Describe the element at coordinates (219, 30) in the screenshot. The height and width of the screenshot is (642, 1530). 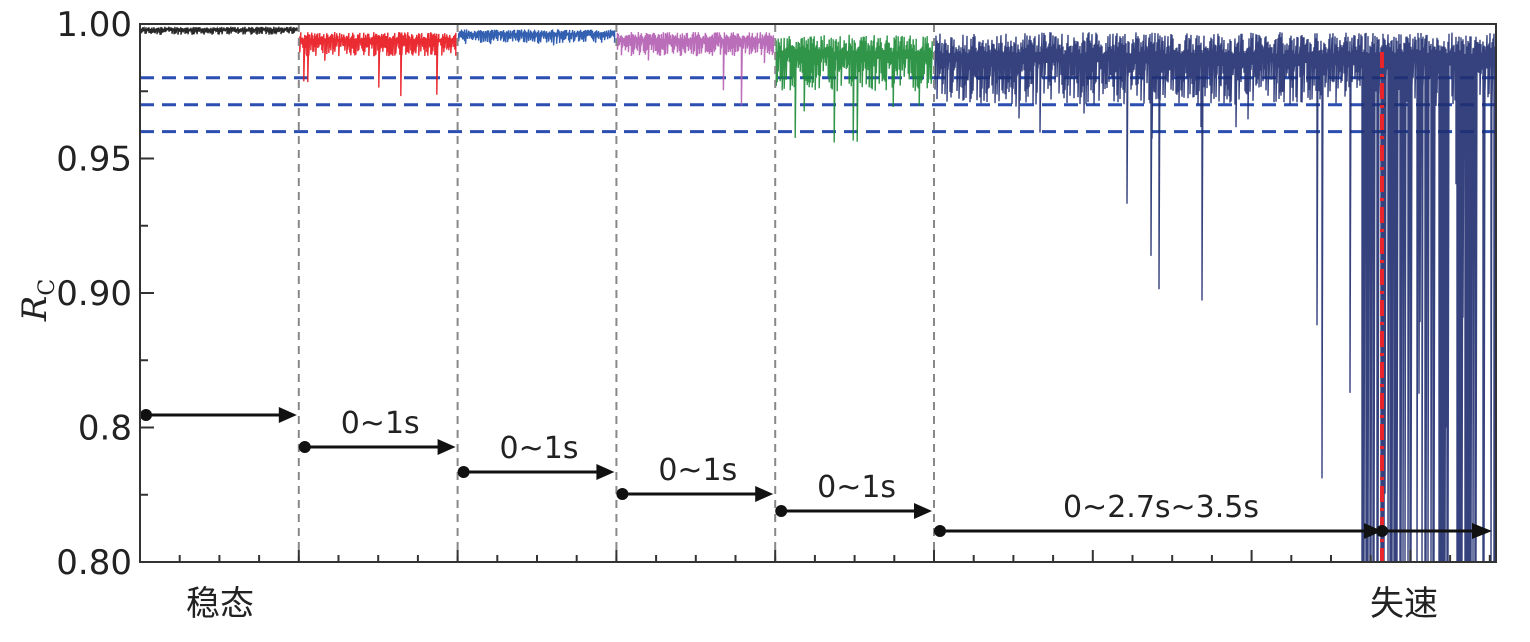
I see `series-1-trace` at that location.